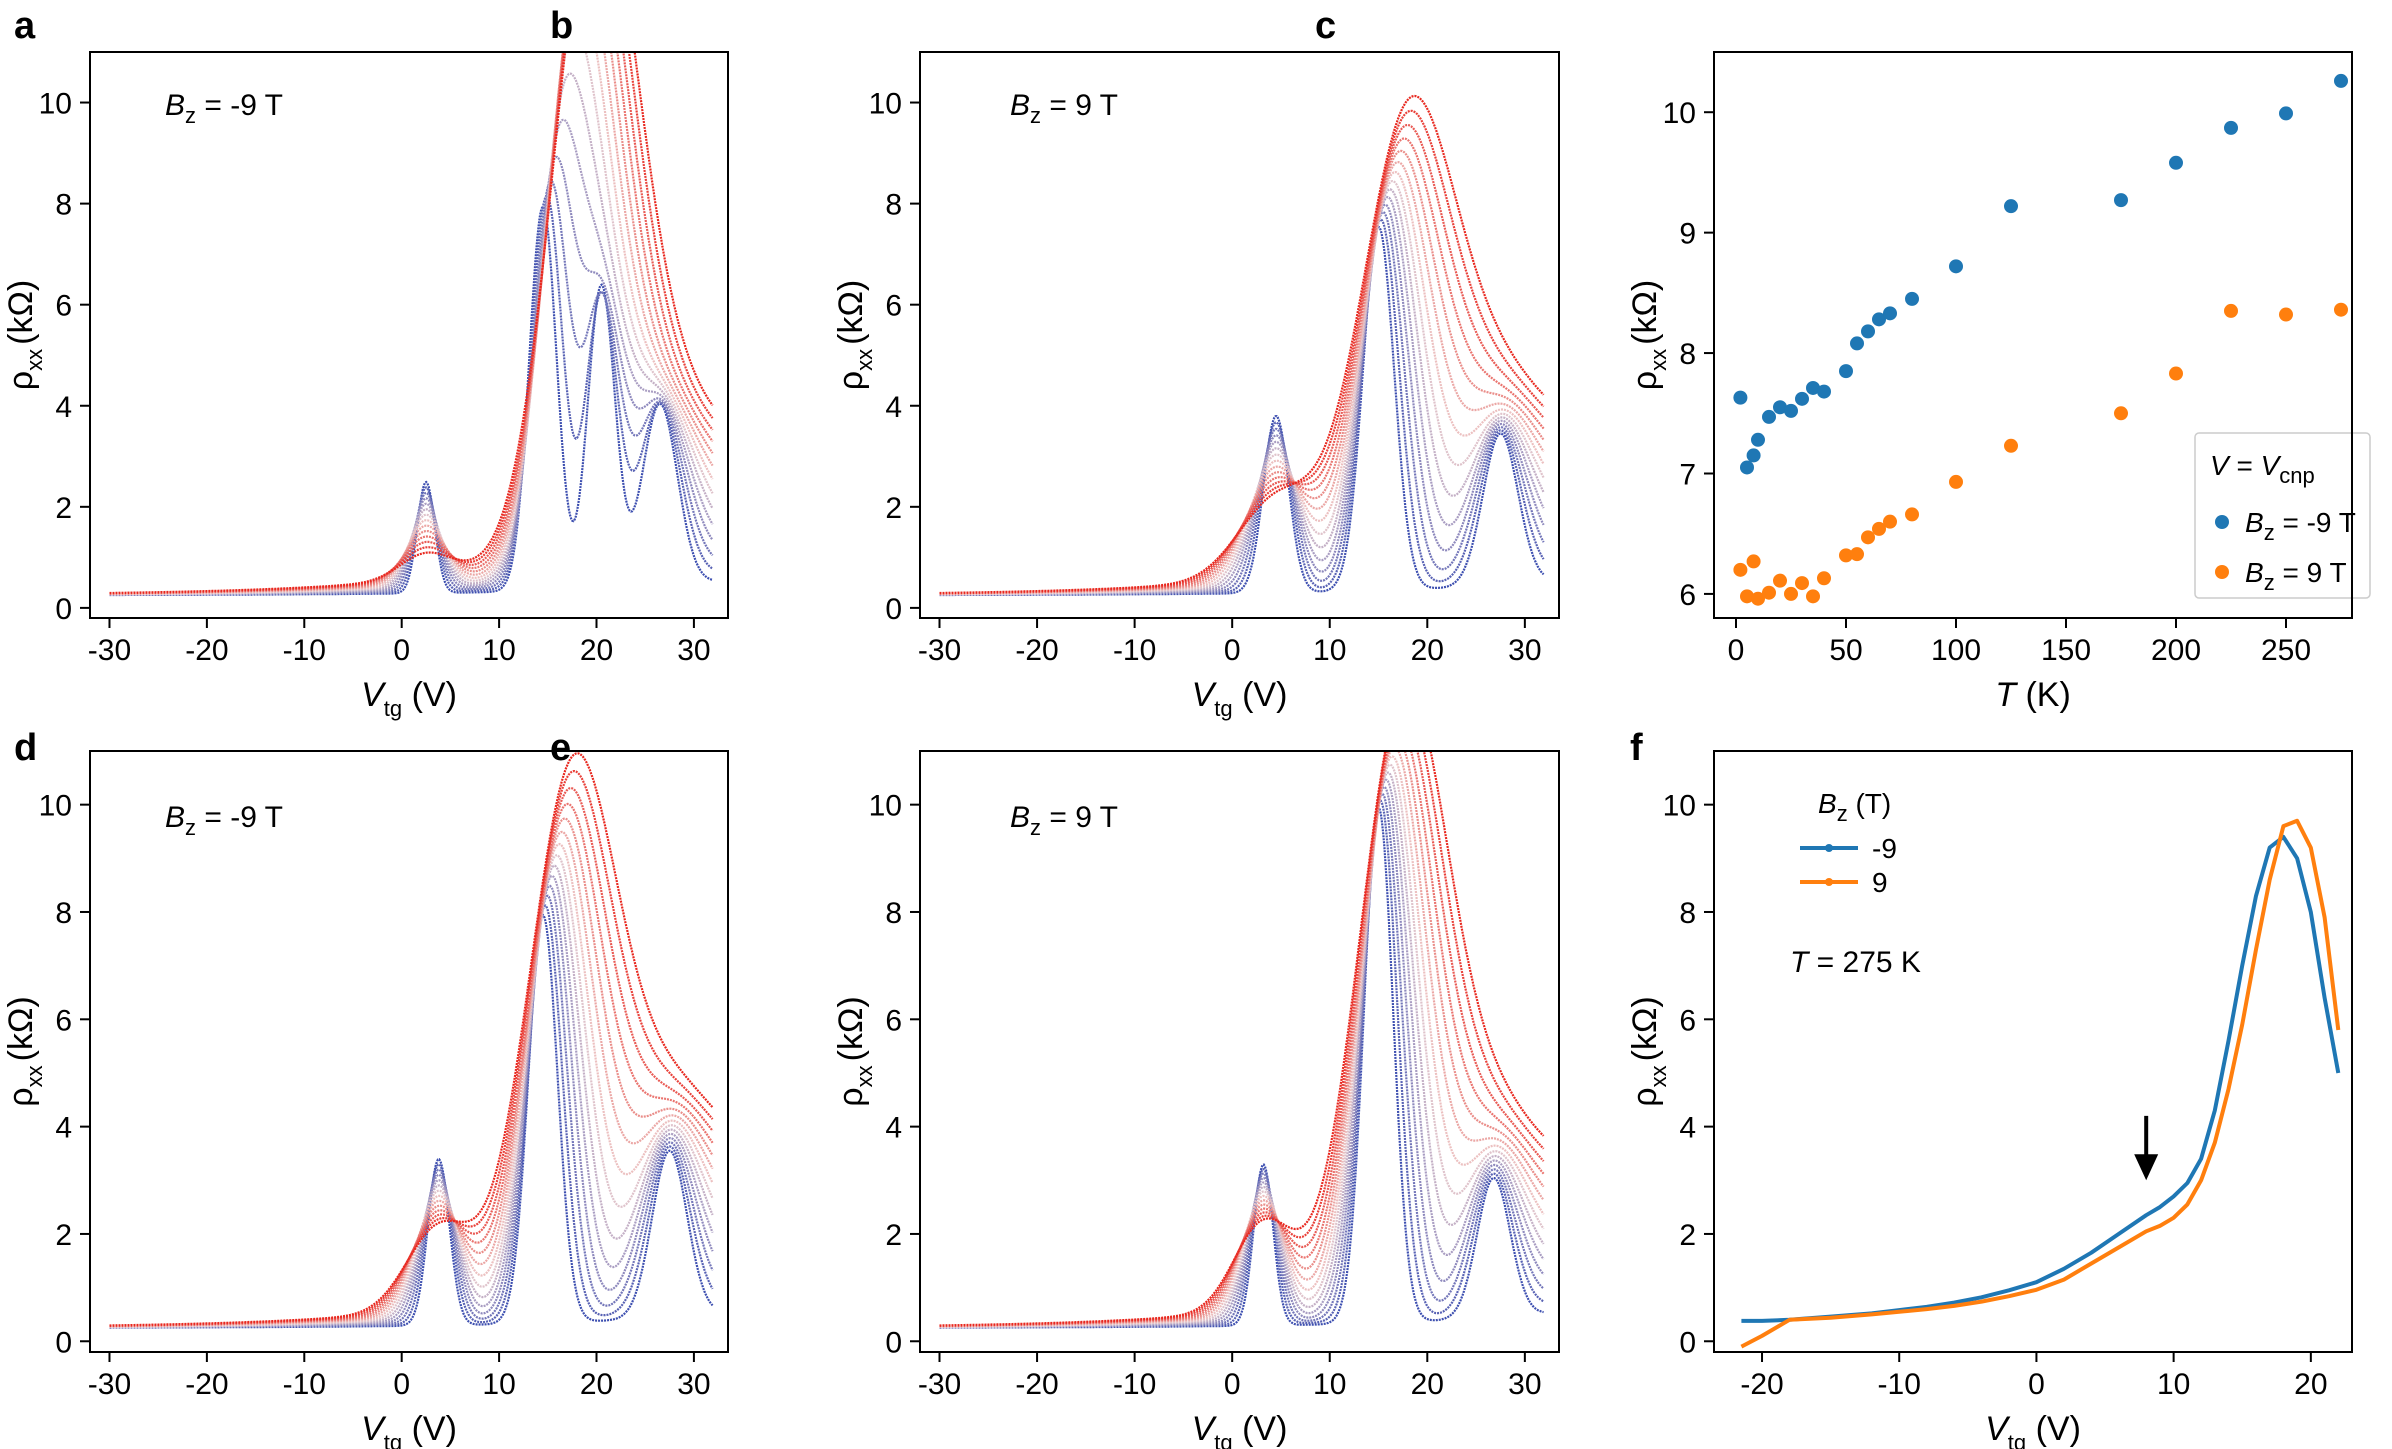 Image resolution: width=2392 pixels, height=1449 pixels. I want to click on panel-label-c: c, so click(1325, 26).